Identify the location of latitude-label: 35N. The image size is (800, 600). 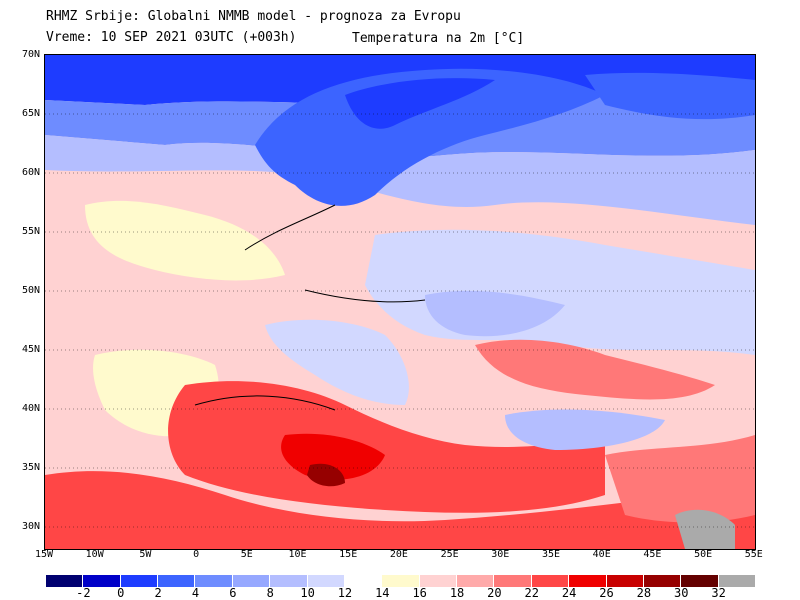
(30, 467).